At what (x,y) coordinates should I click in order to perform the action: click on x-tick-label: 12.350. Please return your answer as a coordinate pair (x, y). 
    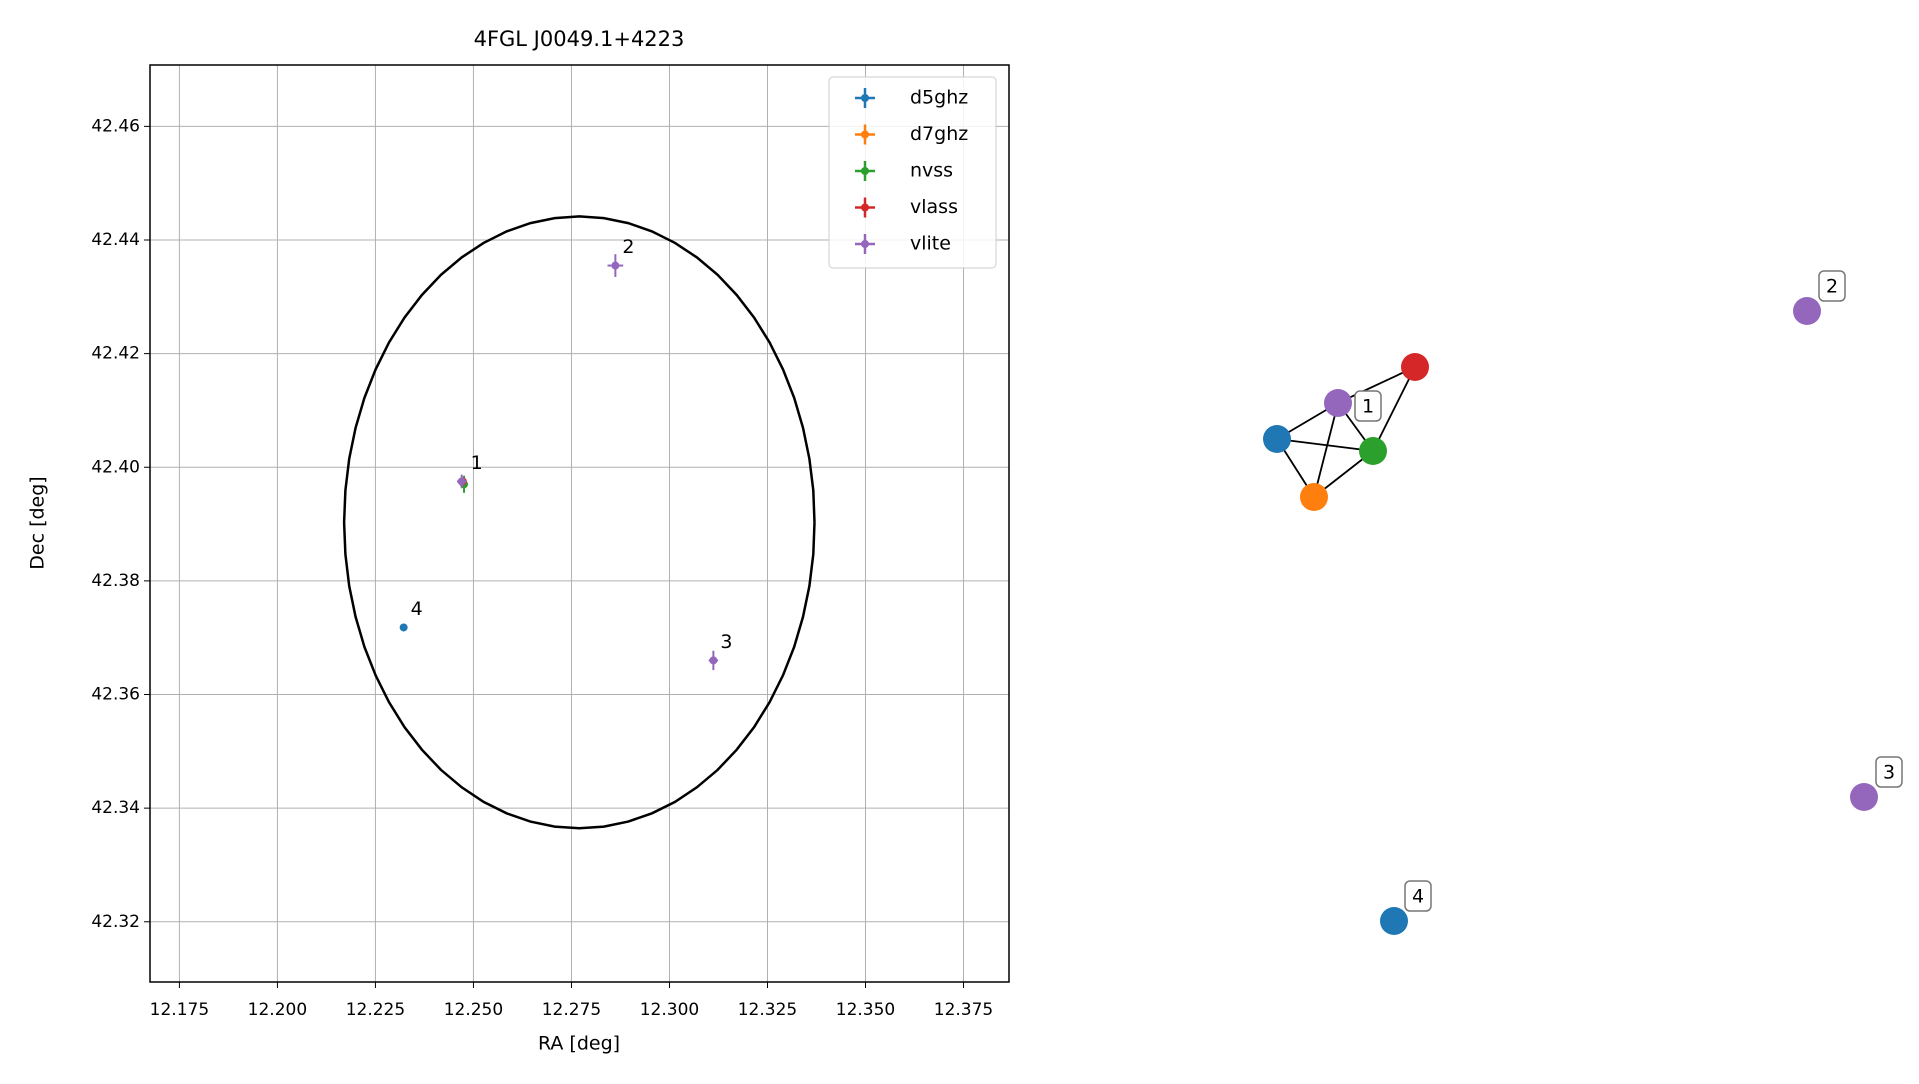
    Looking at the image, I should click on (865, 1010).